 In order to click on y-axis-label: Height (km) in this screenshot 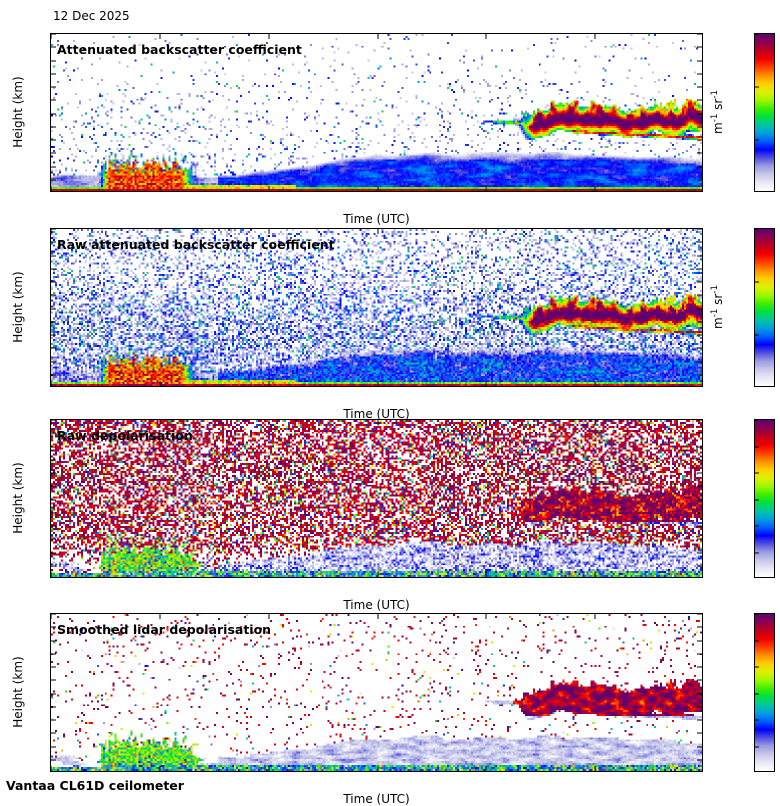, I will do `click(18, 691)`.